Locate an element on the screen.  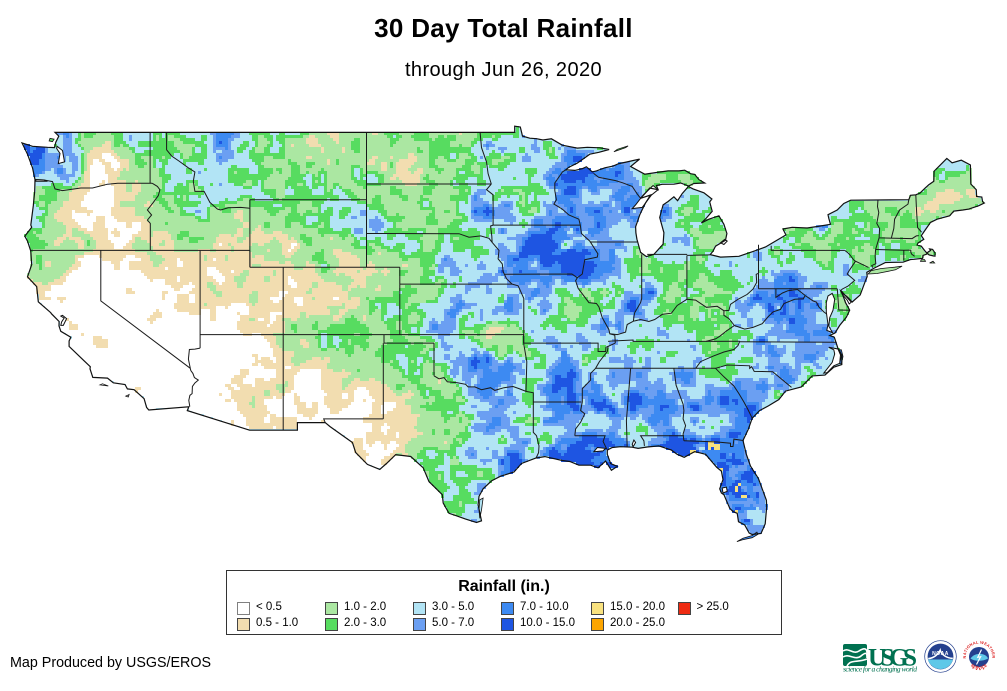
svg-text: SERVICE is located at coordinates (979, 666).